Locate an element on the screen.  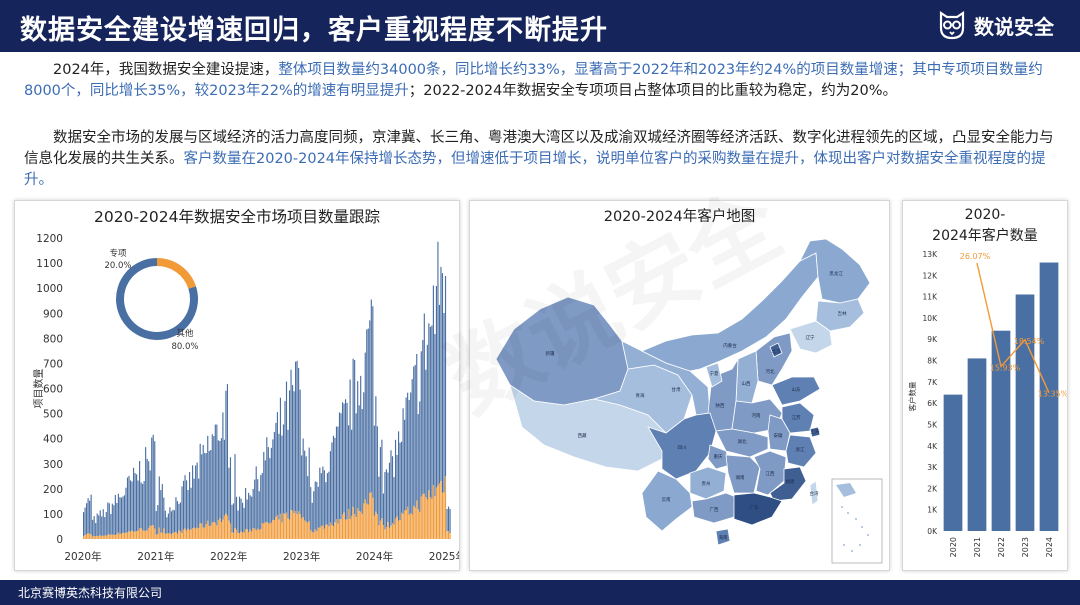
y-tick-label: 300 is located at coordinates (53, 465).